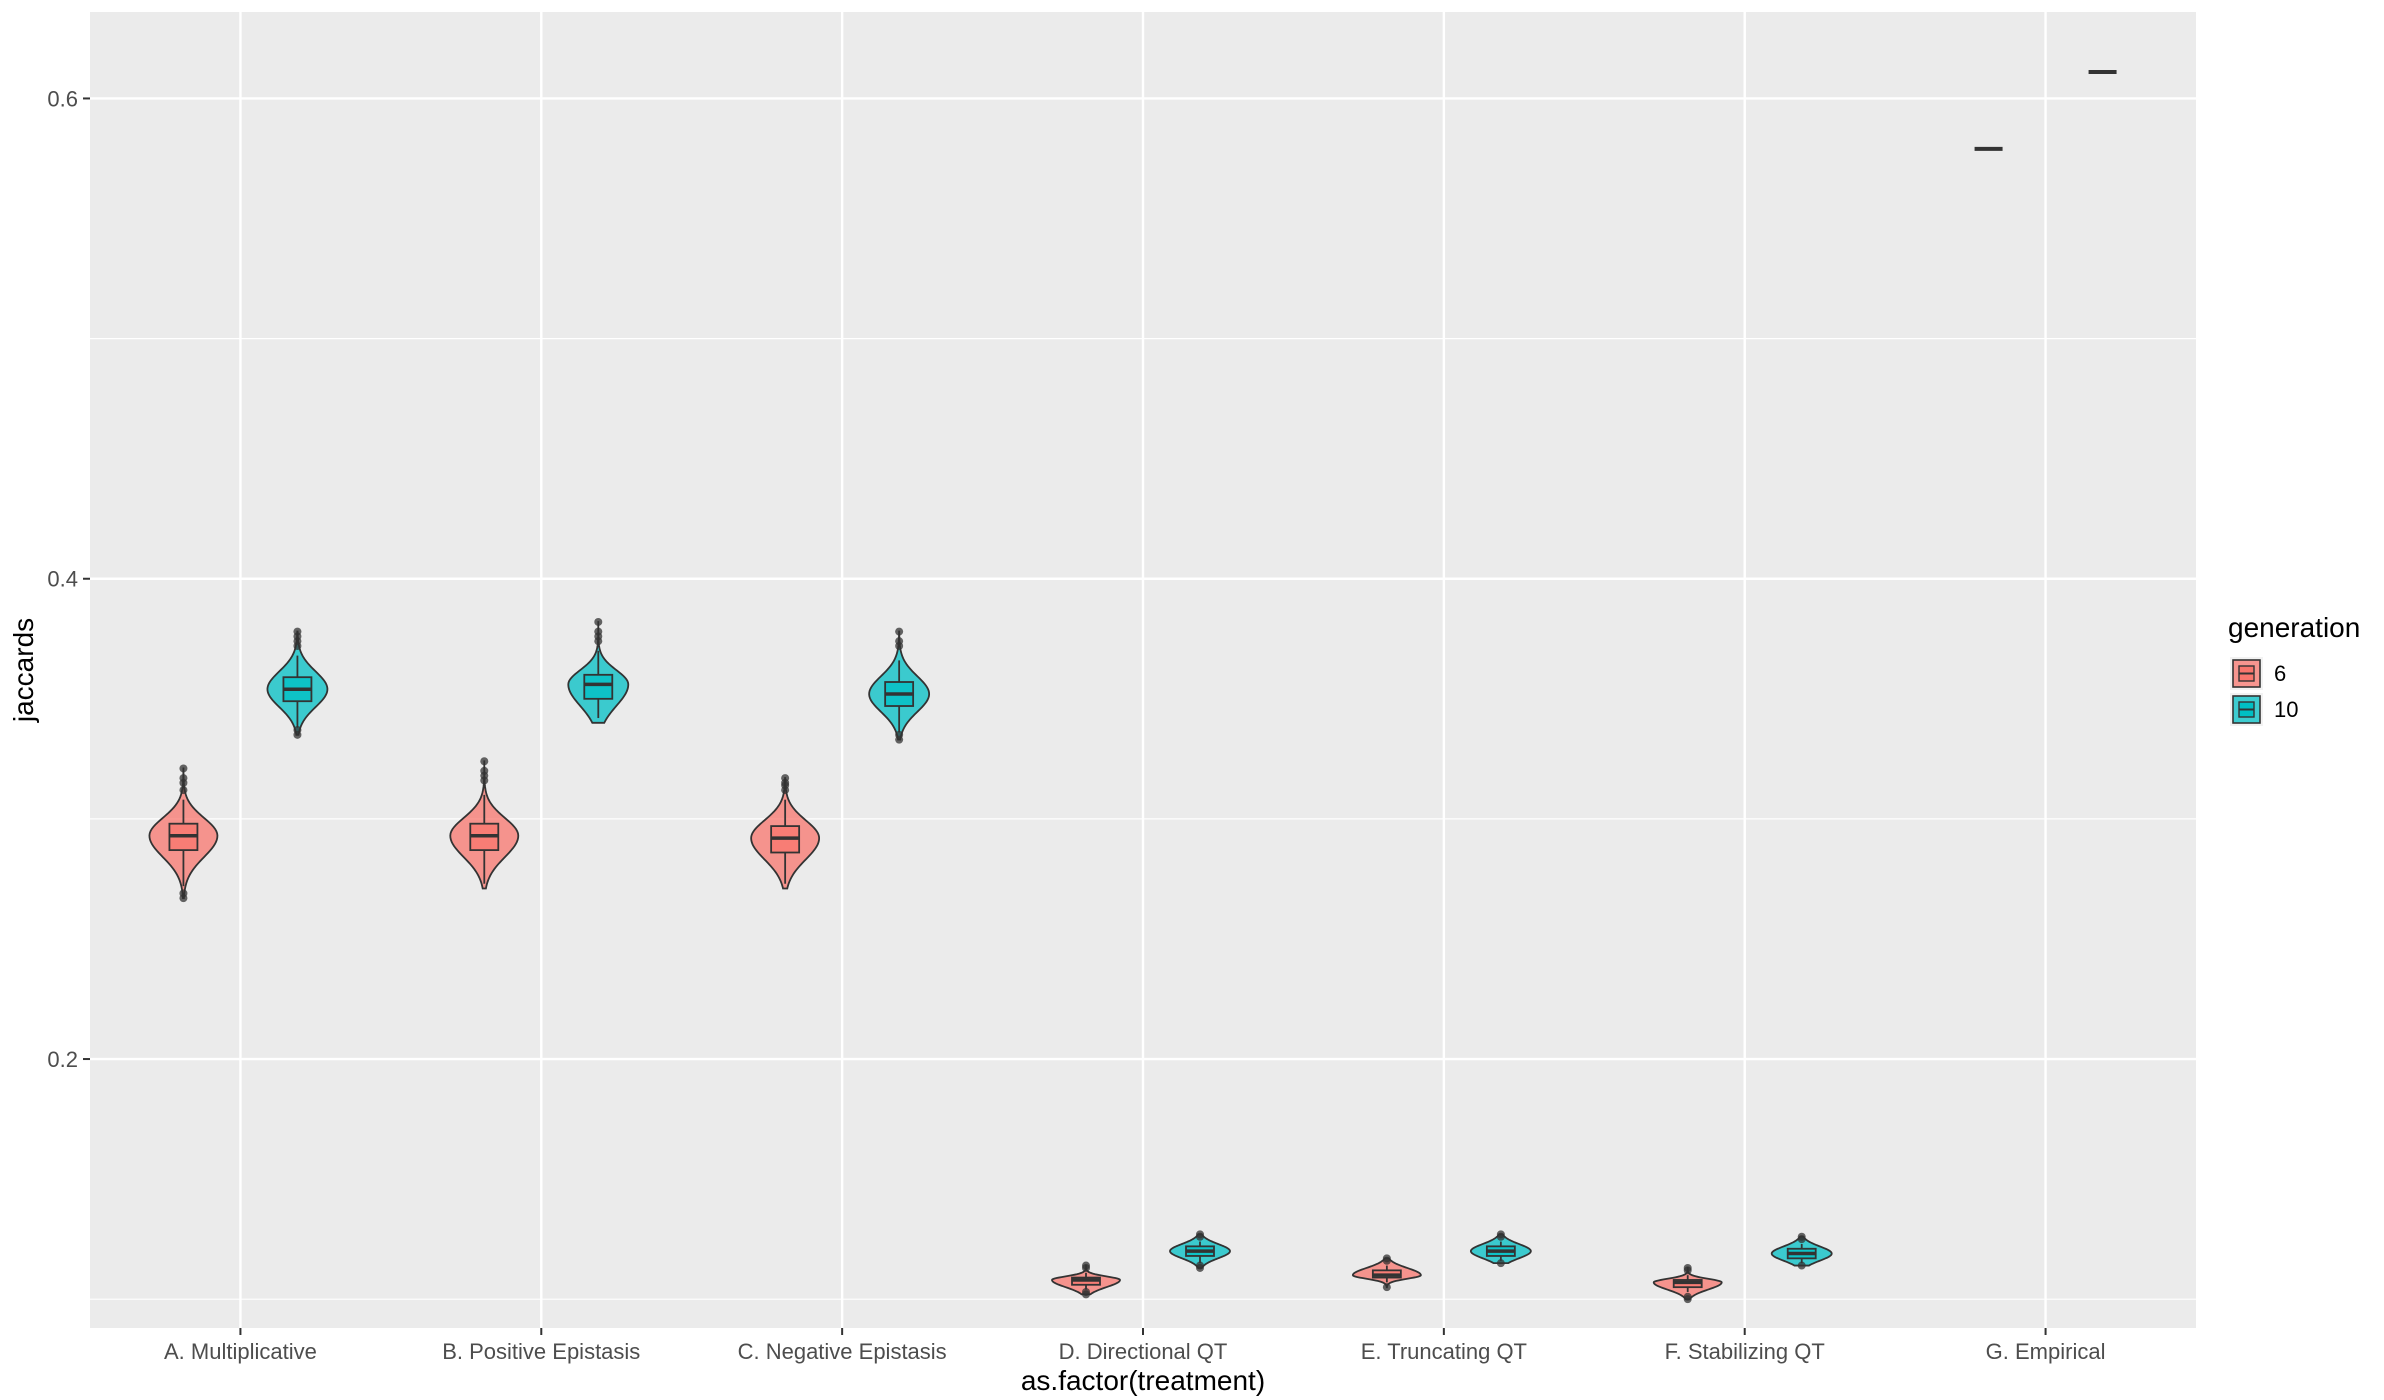 This screenshot has width=2384, height=1400. I want to click on x-tick-label: F. Stabilizing QT, so click(1745, 1351).